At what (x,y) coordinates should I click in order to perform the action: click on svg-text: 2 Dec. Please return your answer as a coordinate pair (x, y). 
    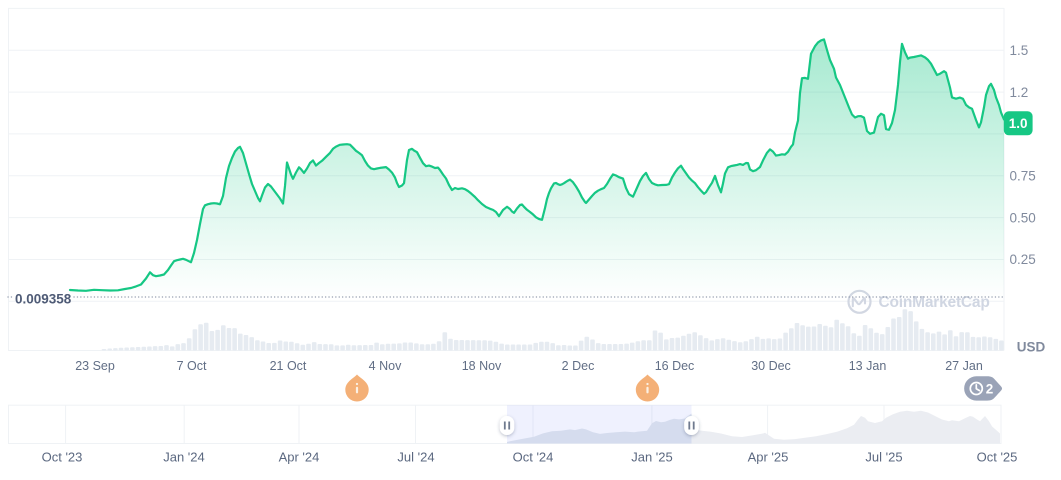
    Looking at the image, I should click on (578, 366).